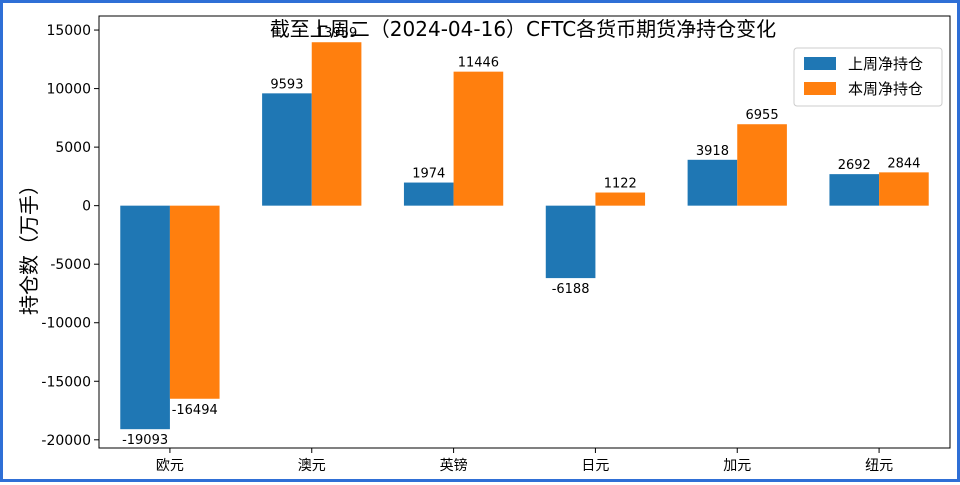 Image resolution: width=960 pixels, height=485 pixels. Describe the element at coordinates (762, 115) in the screenshot. I see `bar-value-label: 6955` at that location.